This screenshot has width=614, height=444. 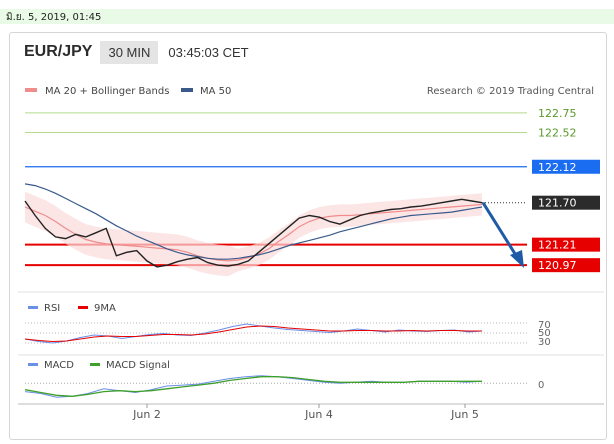 What do you see at coordinates (52, 308) in the screenshot?
I see `rsi-legend-label: RSI` at bounding box center [52, 308].